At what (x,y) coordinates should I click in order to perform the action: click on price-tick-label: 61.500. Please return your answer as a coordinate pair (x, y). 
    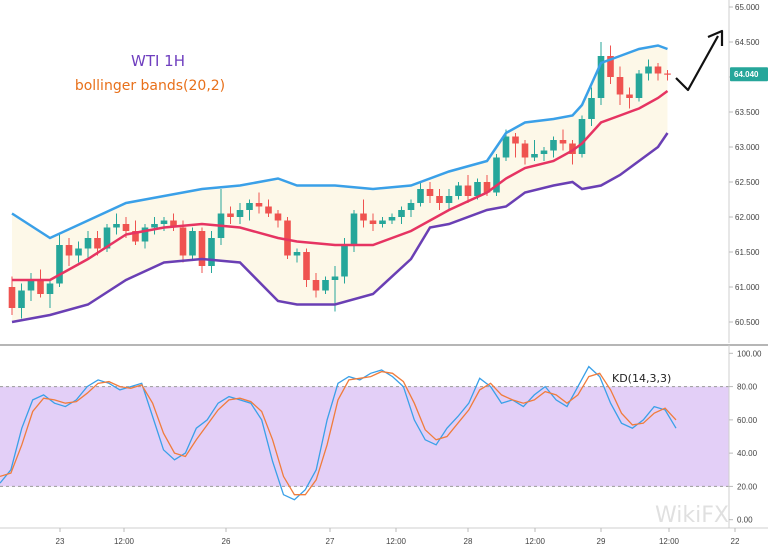
    Looking at the image, I should click on (747, 252).